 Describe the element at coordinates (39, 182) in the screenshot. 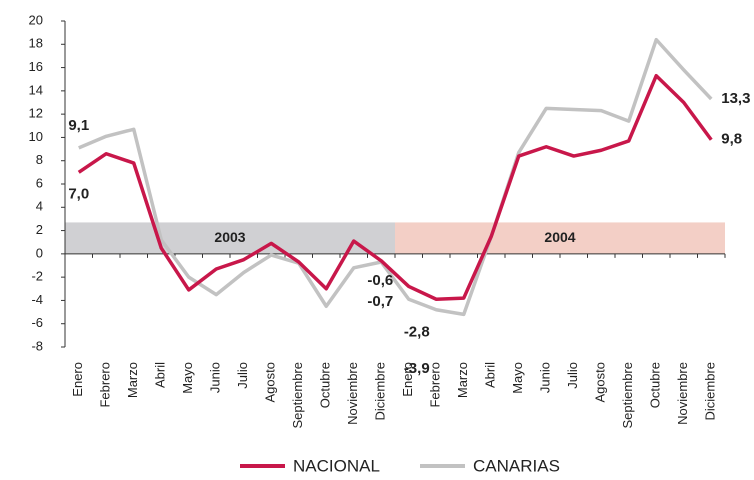

I see `y-tick-label: 6` at that location.